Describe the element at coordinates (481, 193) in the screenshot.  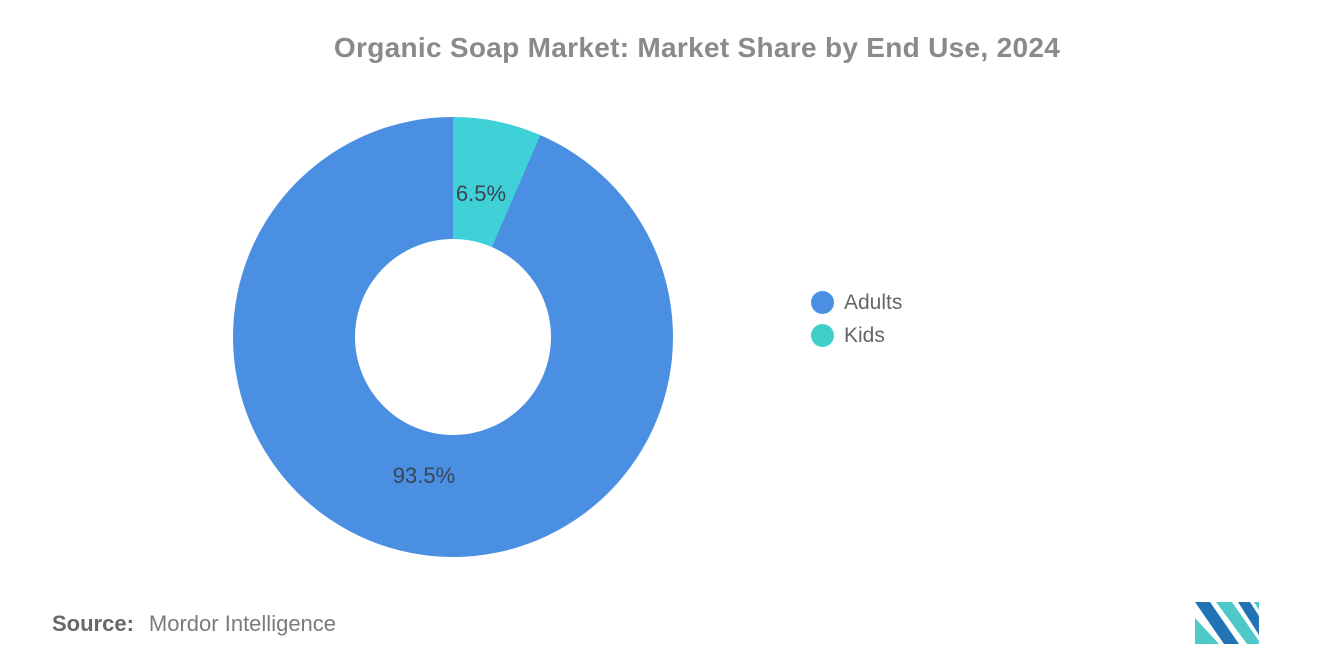
I see `slice-label-kids: 6.5%` at that location.